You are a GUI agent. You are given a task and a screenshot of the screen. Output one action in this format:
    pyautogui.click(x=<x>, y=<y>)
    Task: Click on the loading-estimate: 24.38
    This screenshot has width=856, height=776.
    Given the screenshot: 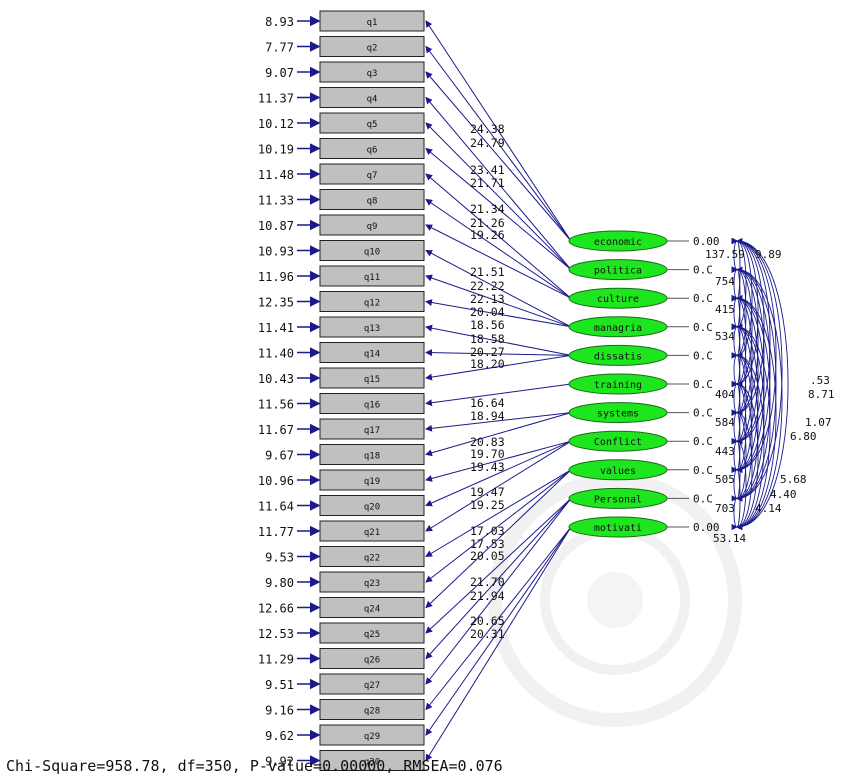 What is the action you would take?
    pyautogui.click(x=487, y=129)
    